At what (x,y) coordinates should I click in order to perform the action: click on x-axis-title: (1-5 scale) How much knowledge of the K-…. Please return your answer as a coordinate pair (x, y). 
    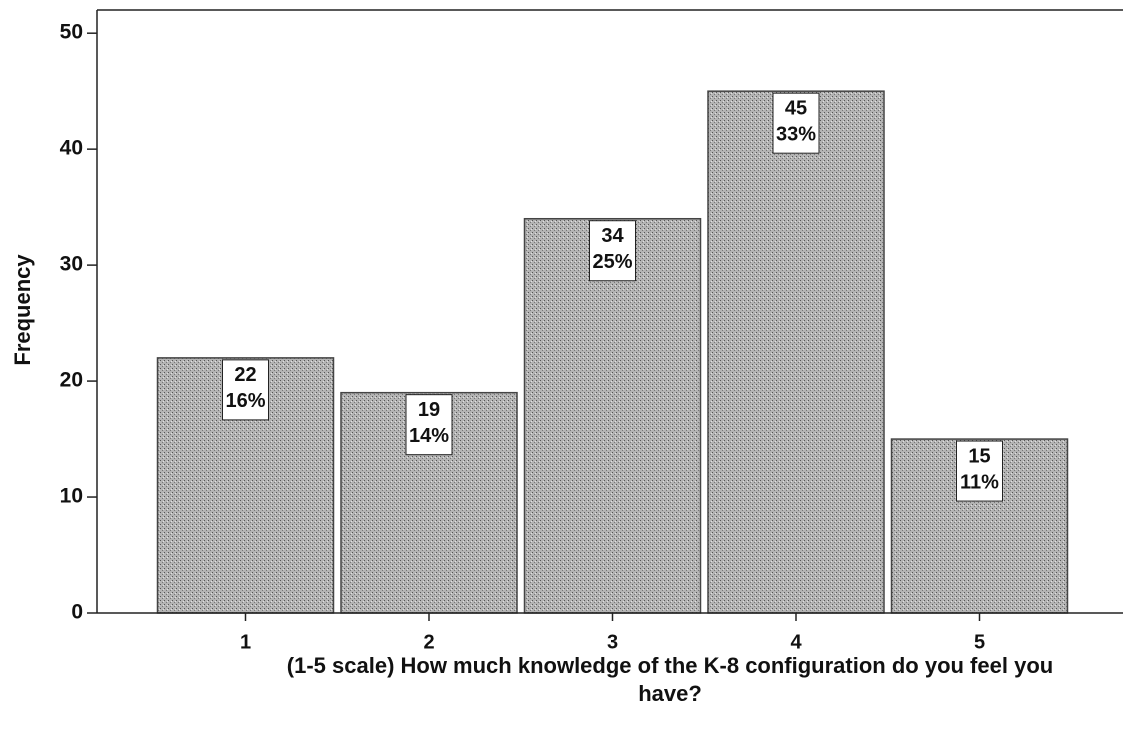
    Looking at the image, I should click on (670, 679).